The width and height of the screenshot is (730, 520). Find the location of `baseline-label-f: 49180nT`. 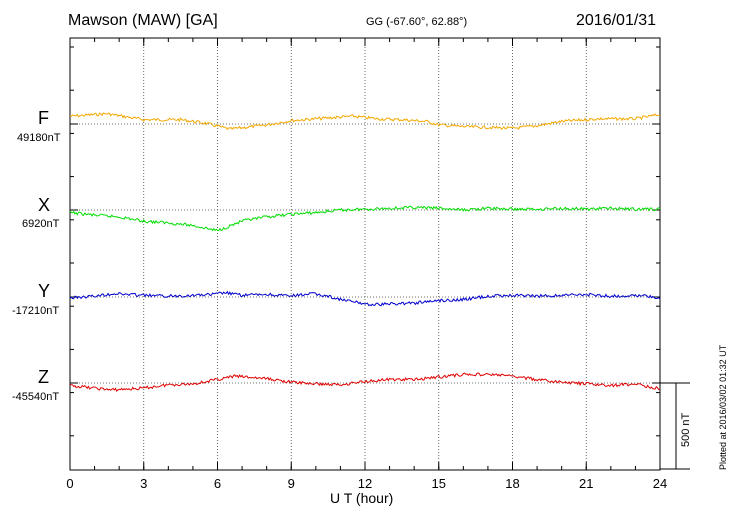

baseline-label-f: 49180nT is located at coordinates (39, 138).